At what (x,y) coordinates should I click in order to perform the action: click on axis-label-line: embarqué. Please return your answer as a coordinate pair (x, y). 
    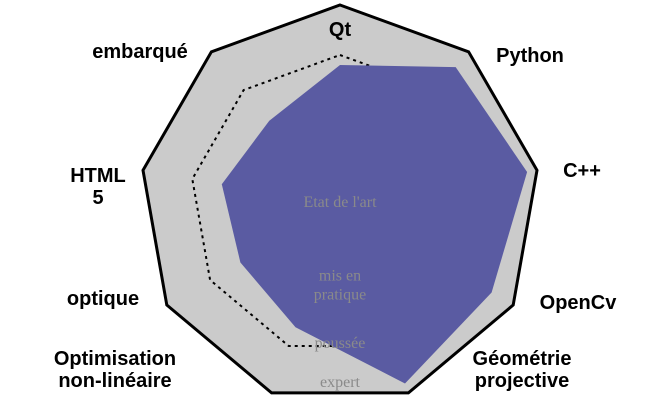
    Looking at the image, I should click on (140, 52).